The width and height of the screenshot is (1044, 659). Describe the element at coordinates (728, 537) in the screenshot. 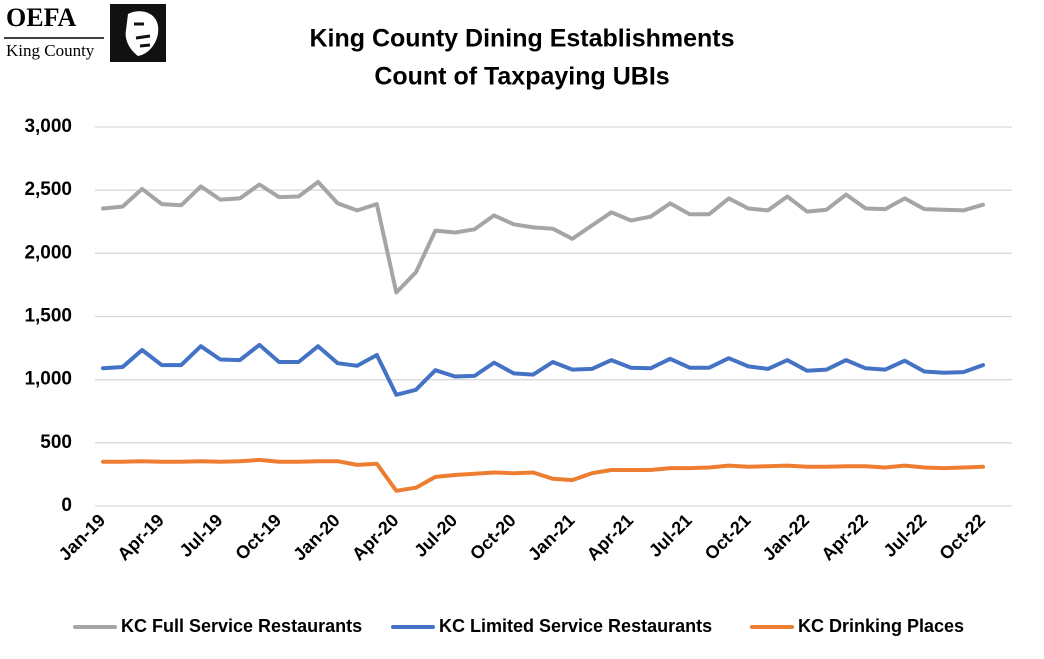

I see `x-tick-label: Oct-21` at that location.